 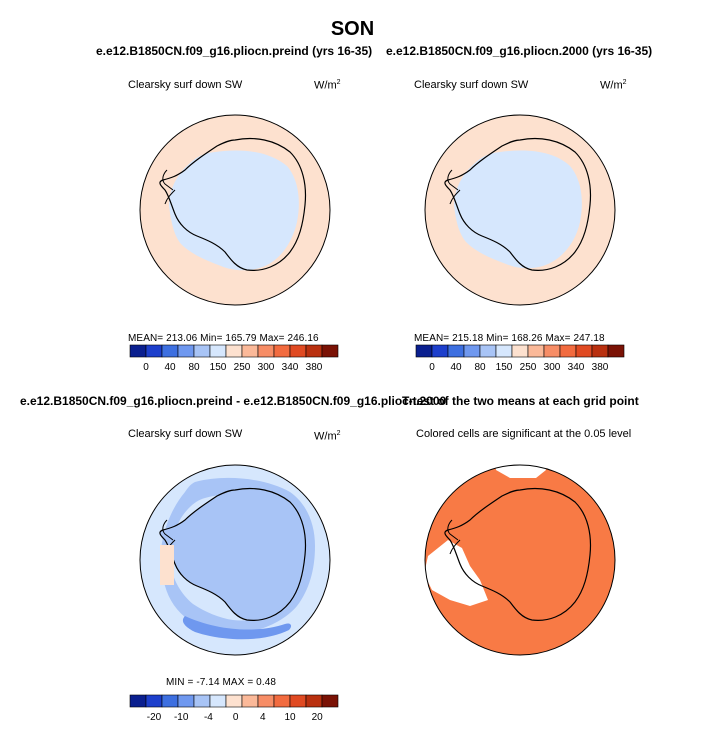 I want to click on panel-4-significant-region, so click(x=520, y=560).